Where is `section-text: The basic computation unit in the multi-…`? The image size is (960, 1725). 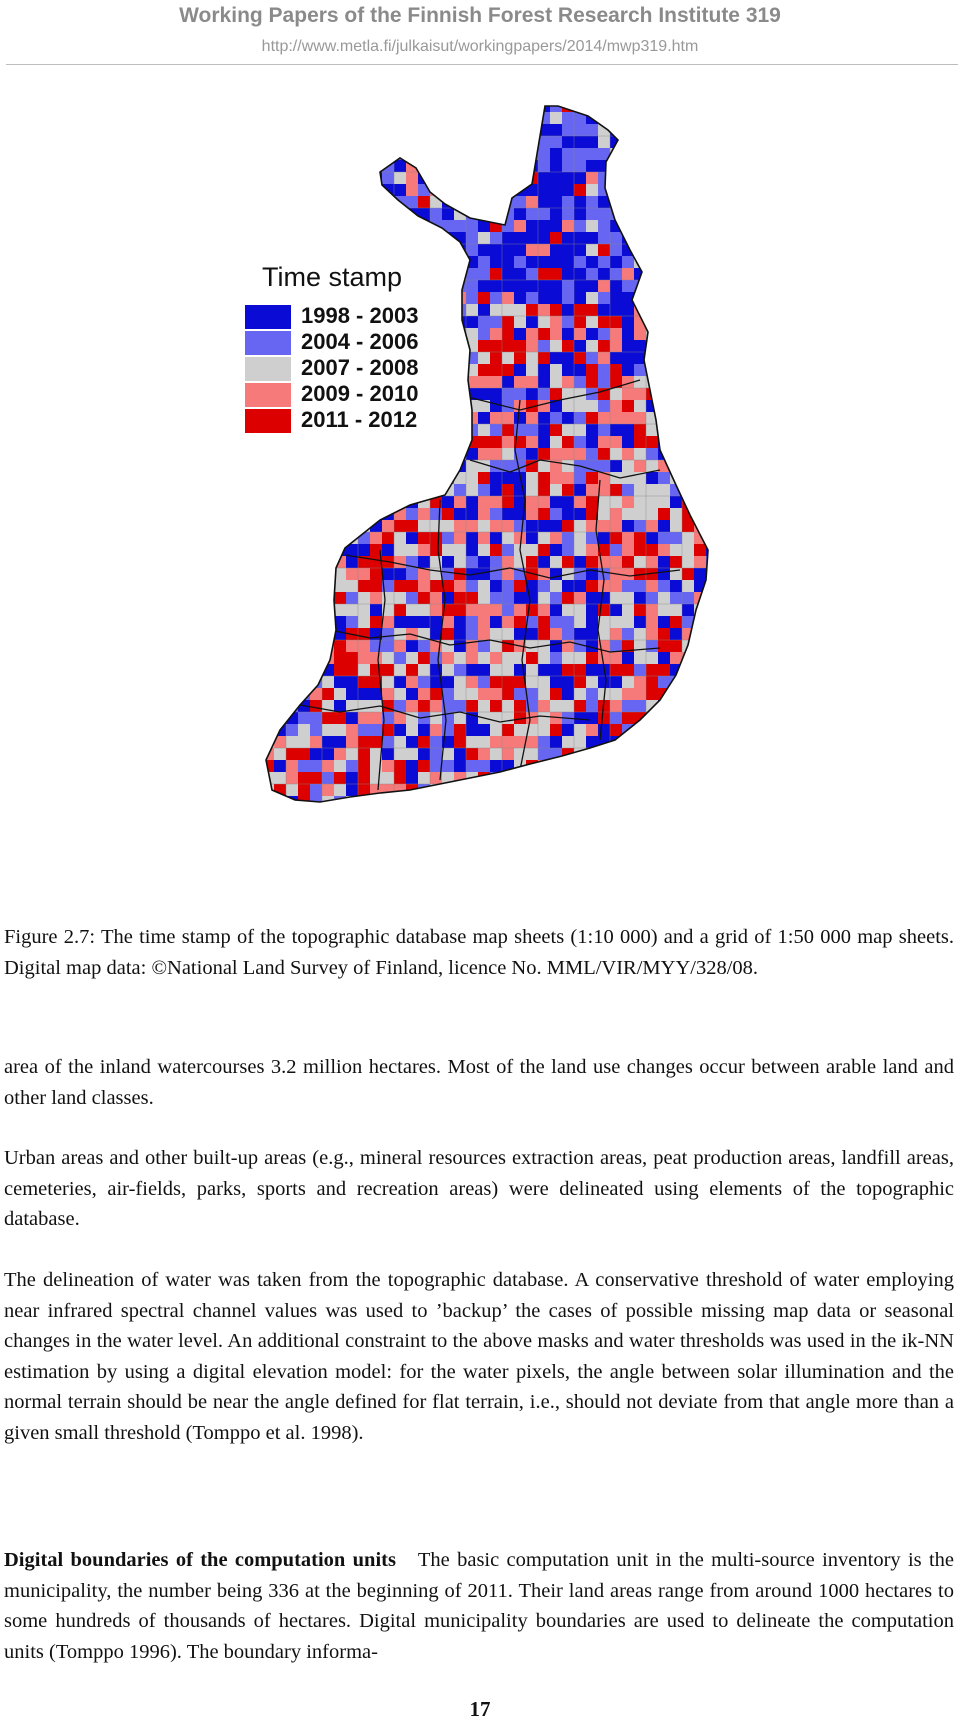
section-text: The basic computation unit in the multi-… is located at coordinates (479, 1606).